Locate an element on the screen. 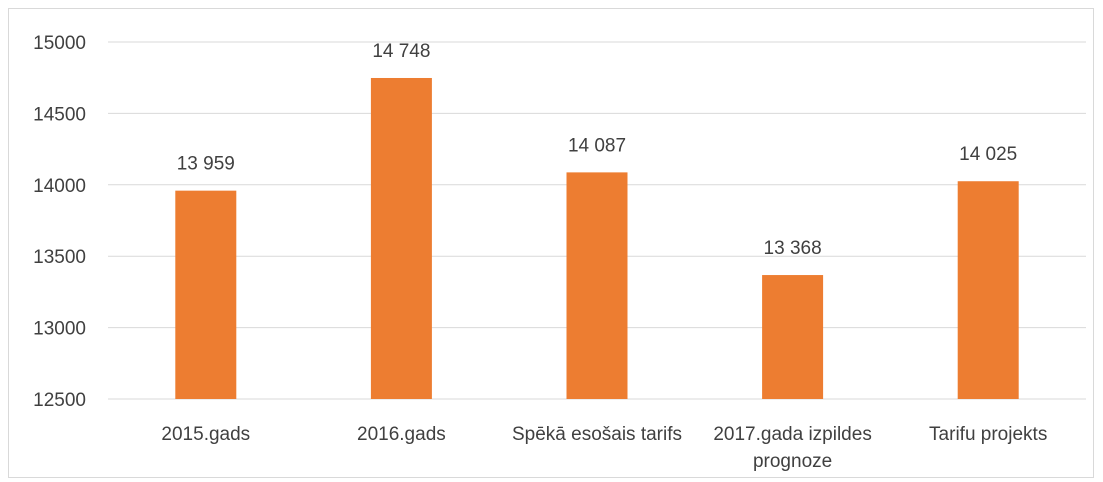 Image resolution: width=1103 pixels, height=482 pixels. y-axis-tick-labels: 15000 14500 14000 13500 13000 12500 is located at coordinates (59, 222).